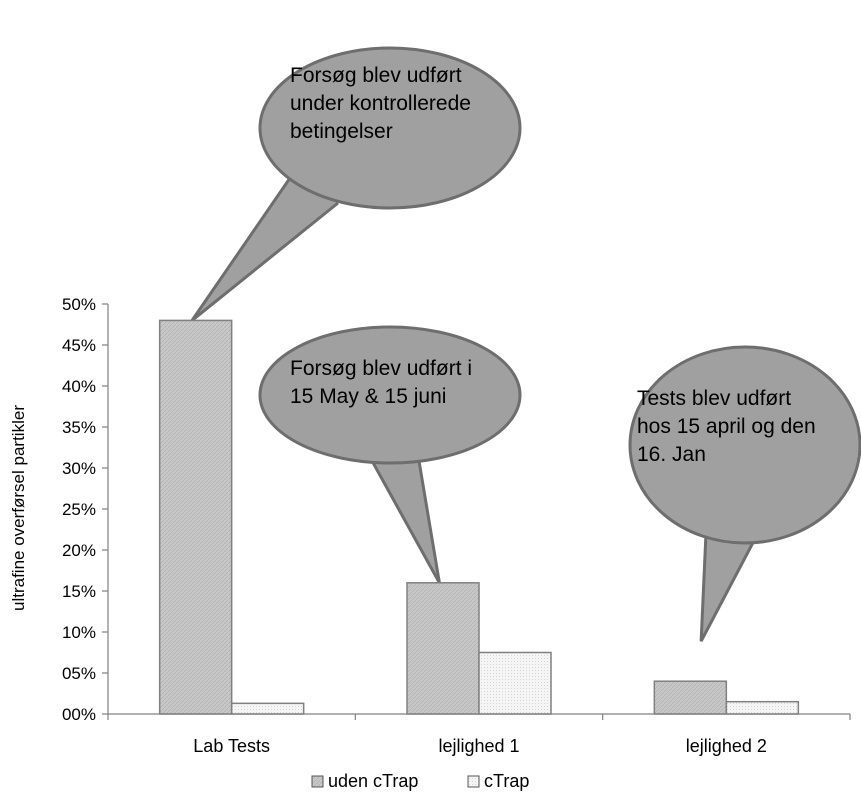 The height and width of the screenshot is (796, 861). Describe the element at coordinates (671, 454) in the screenshot. I see `callout-text: 16. Jan` at that location.